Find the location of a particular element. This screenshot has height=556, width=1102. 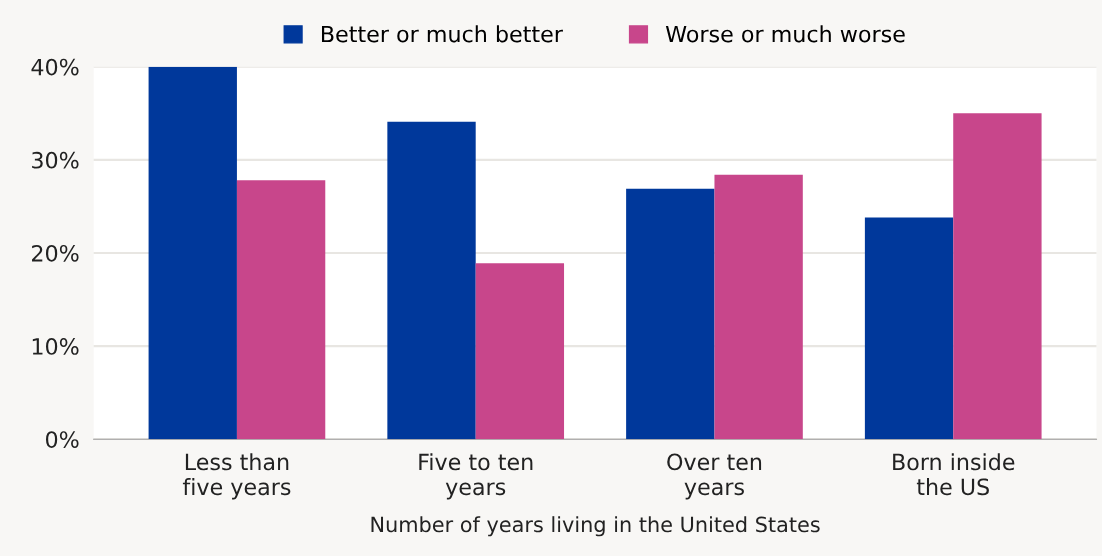

x-tick-label: Less than five years is located at coordinates (236, 476).